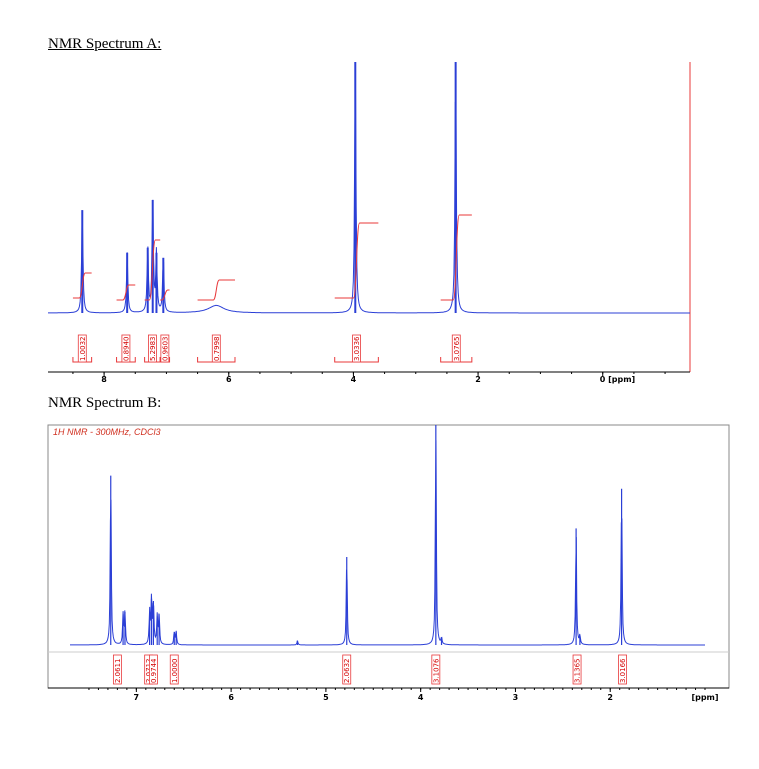  I want to click on integral-value-label: 0.7998, so click(217, 349).